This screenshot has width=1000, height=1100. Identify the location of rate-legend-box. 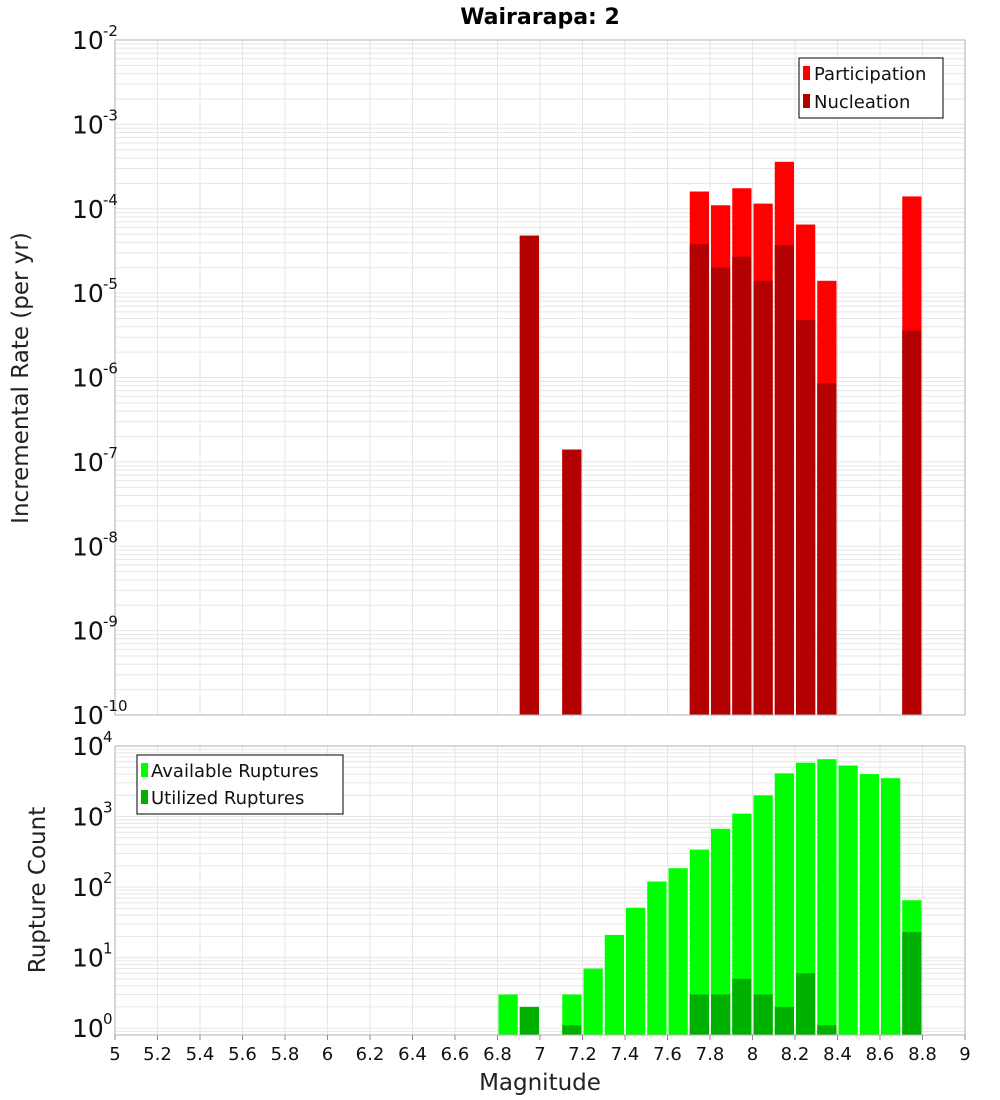
(871, 88).